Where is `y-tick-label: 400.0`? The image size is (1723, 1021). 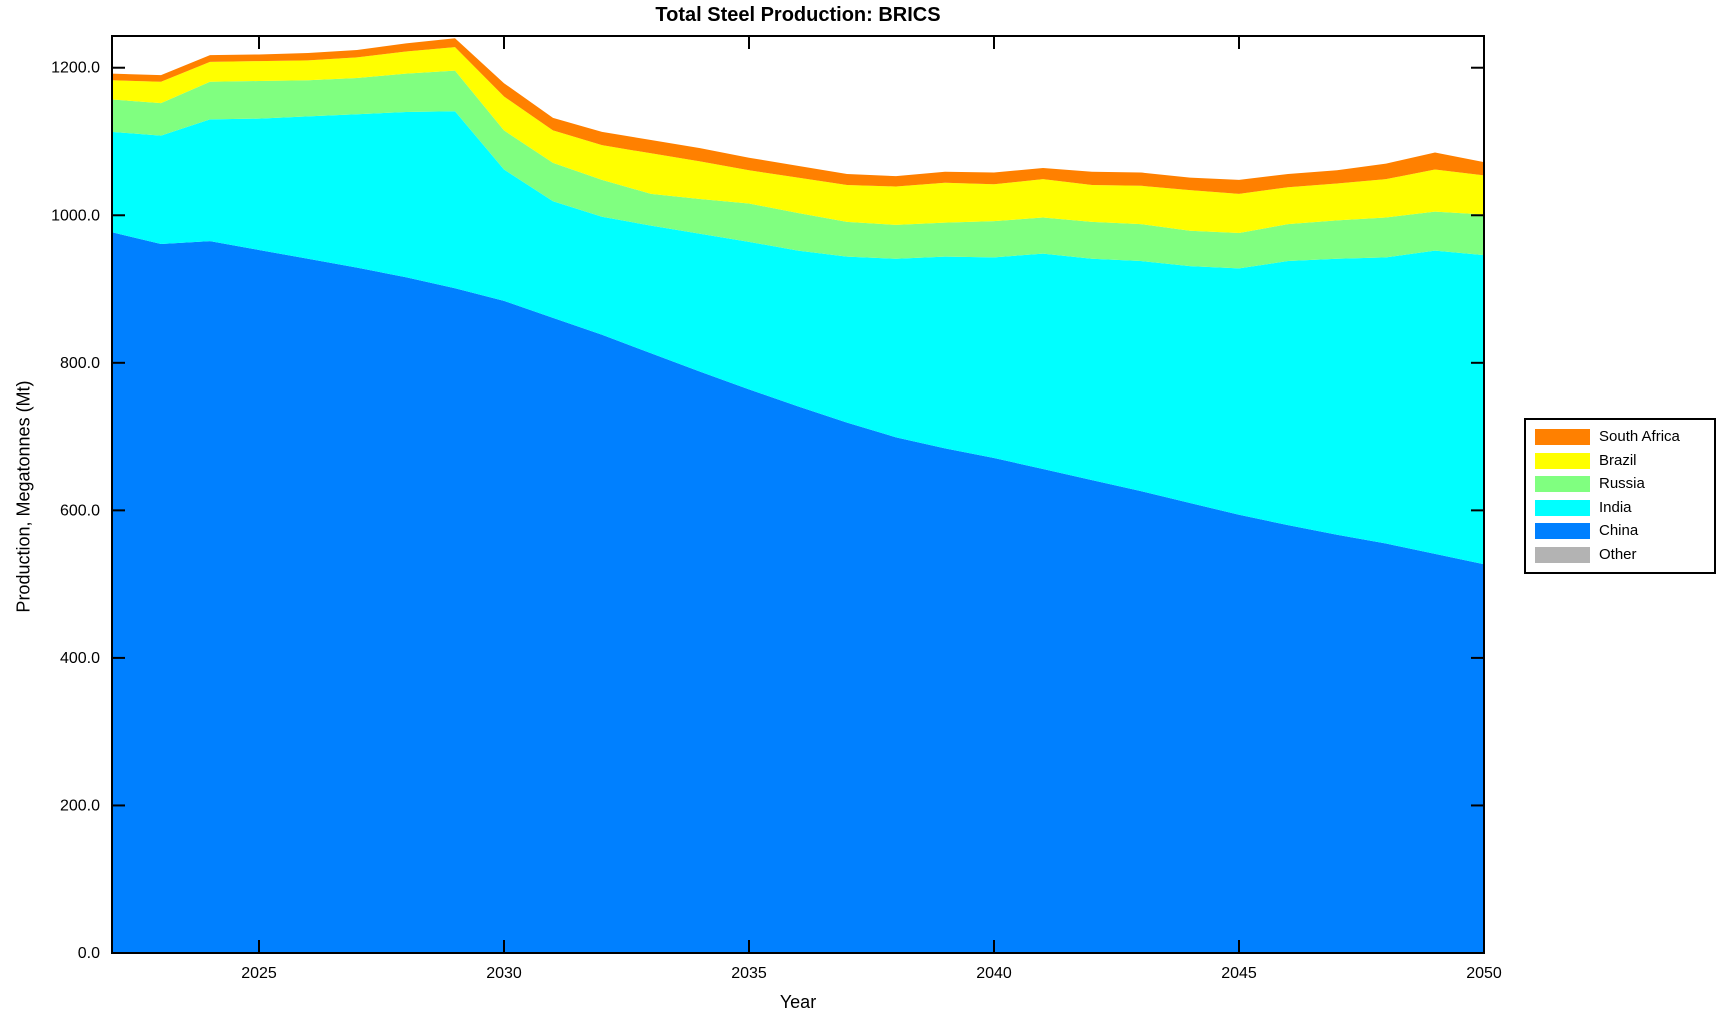
y-tick-label: 400.0 is located at coordinates (80, 658).